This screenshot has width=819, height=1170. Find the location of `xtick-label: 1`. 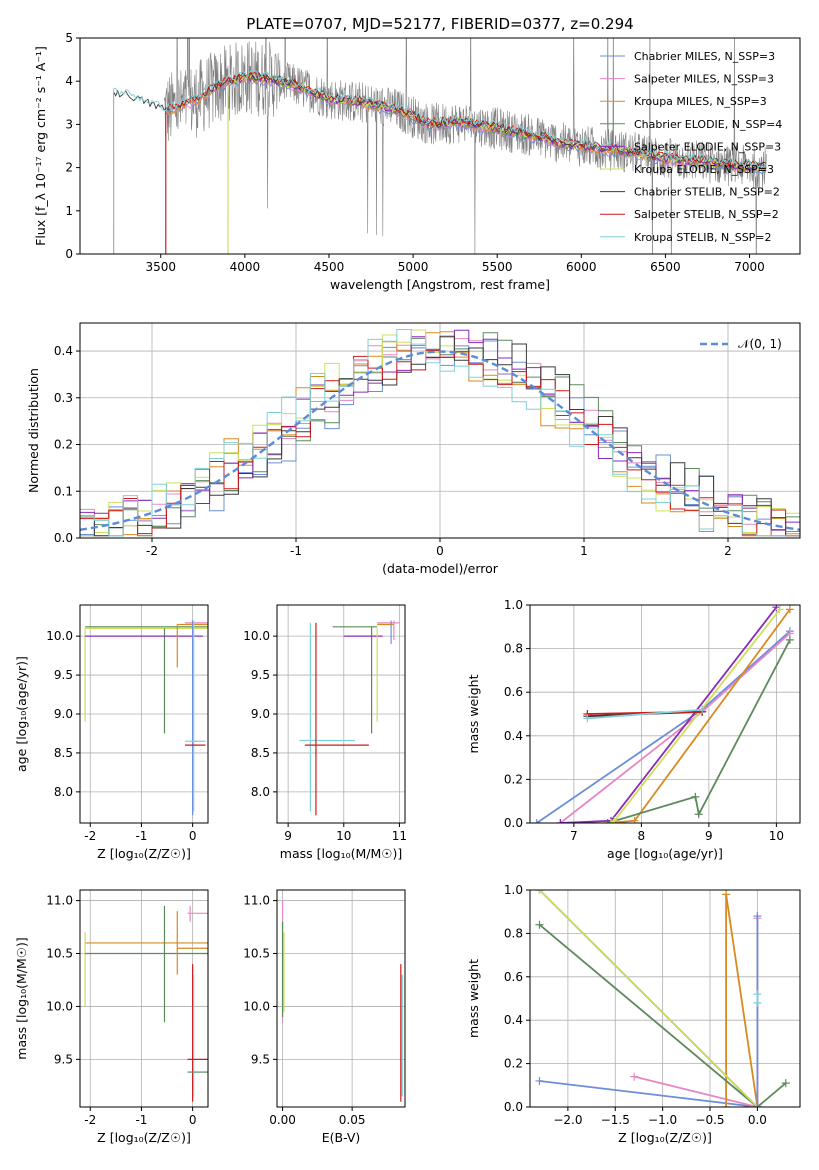

xtick-label: 1 is located at coordinates (584, 551).